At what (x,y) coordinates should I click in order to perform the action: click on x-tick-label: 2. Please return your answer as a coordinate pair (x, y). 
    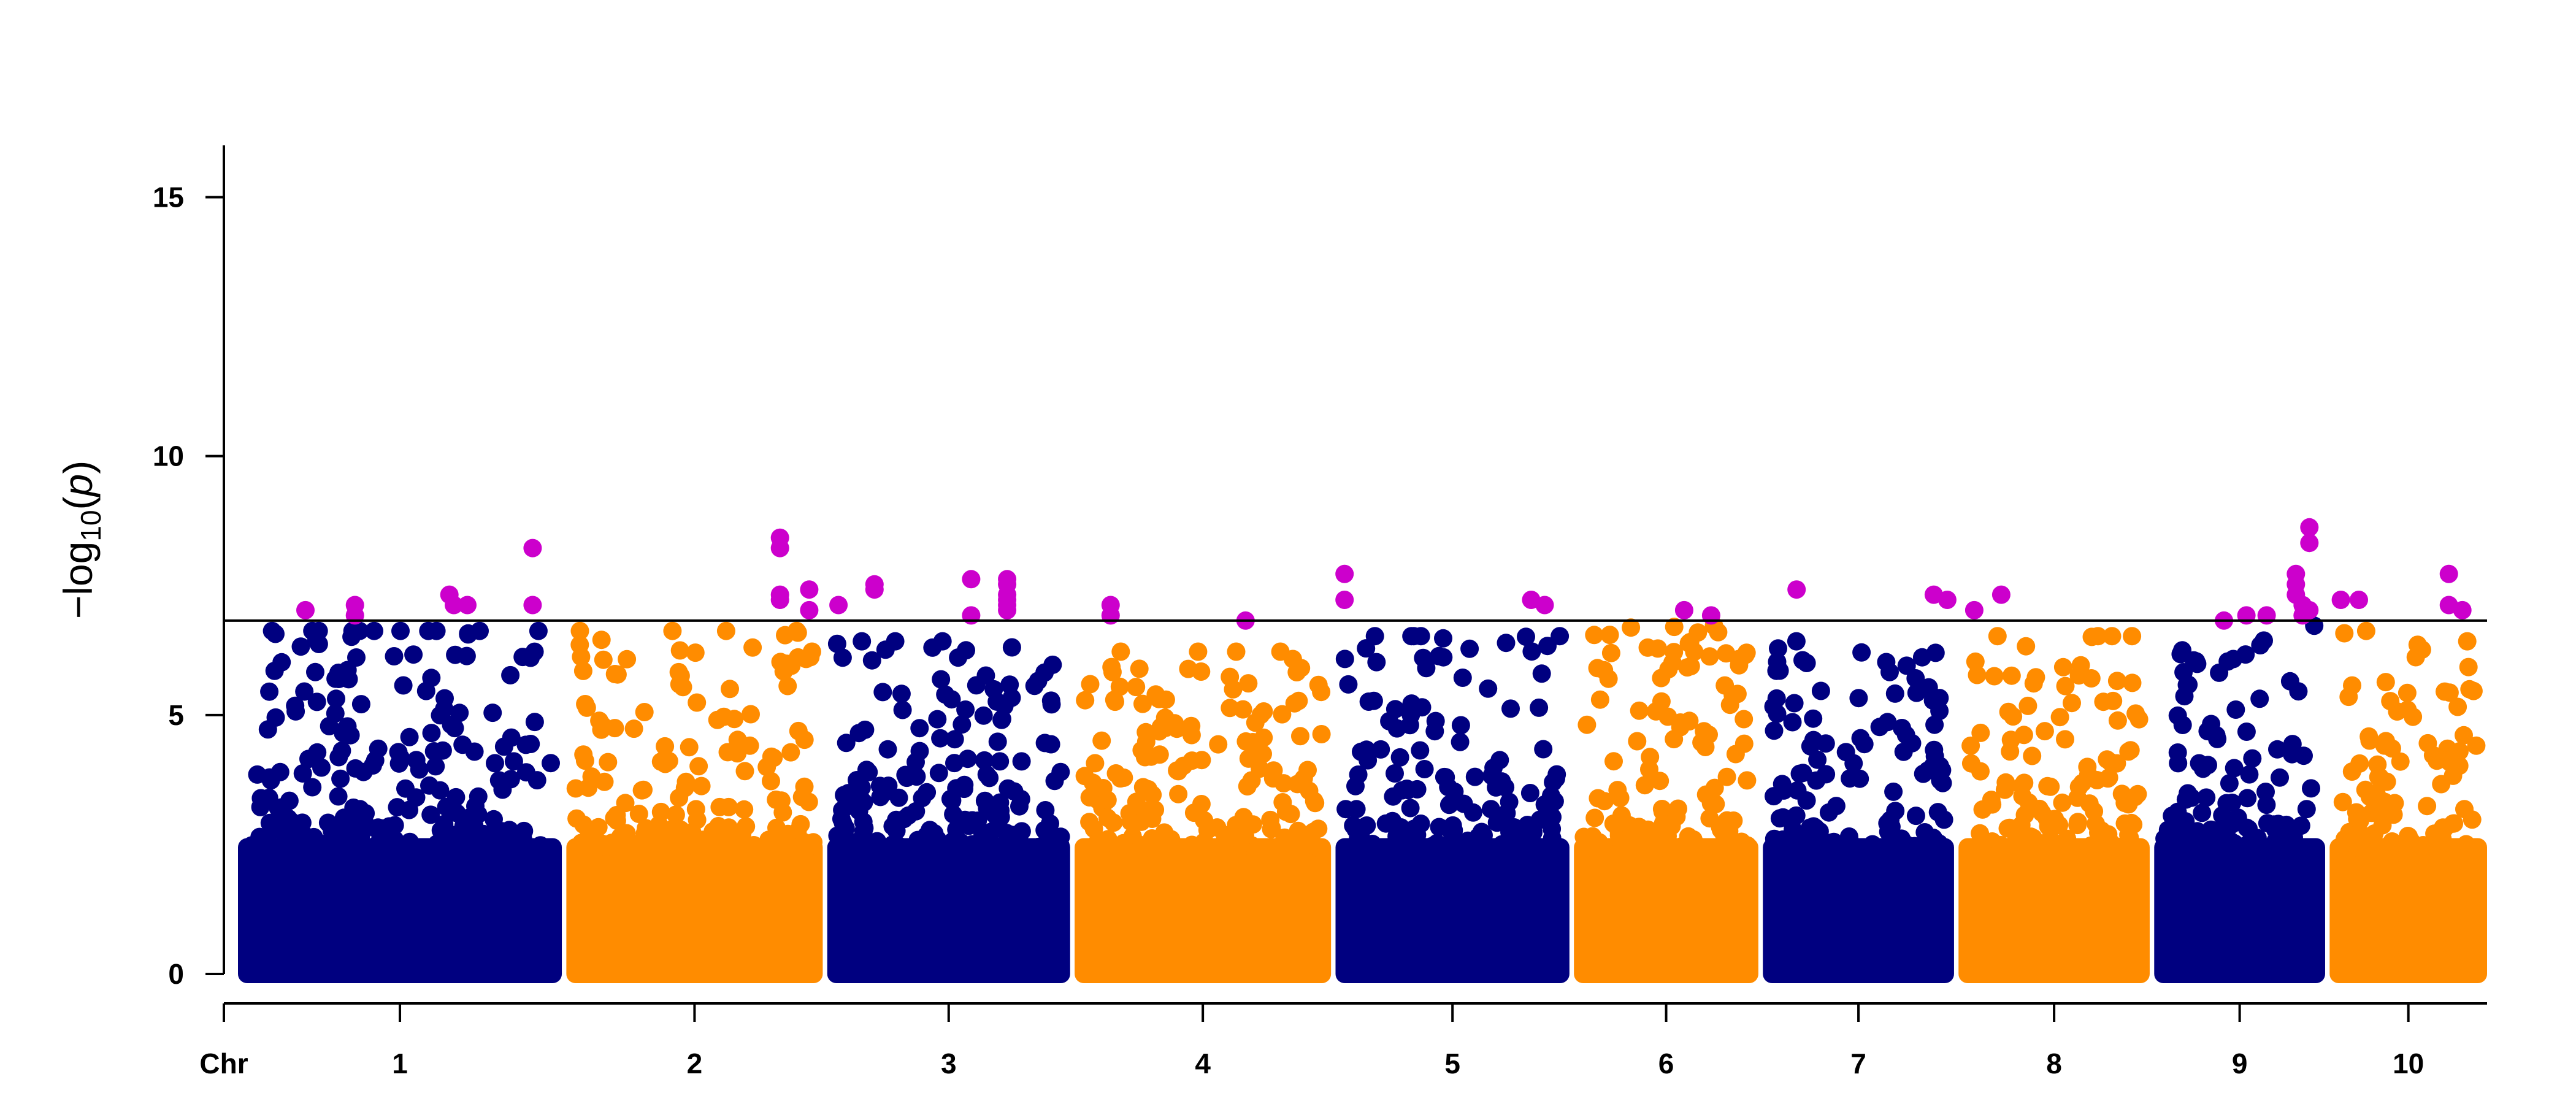
    Looking at the image, I should click on (695, 1063).